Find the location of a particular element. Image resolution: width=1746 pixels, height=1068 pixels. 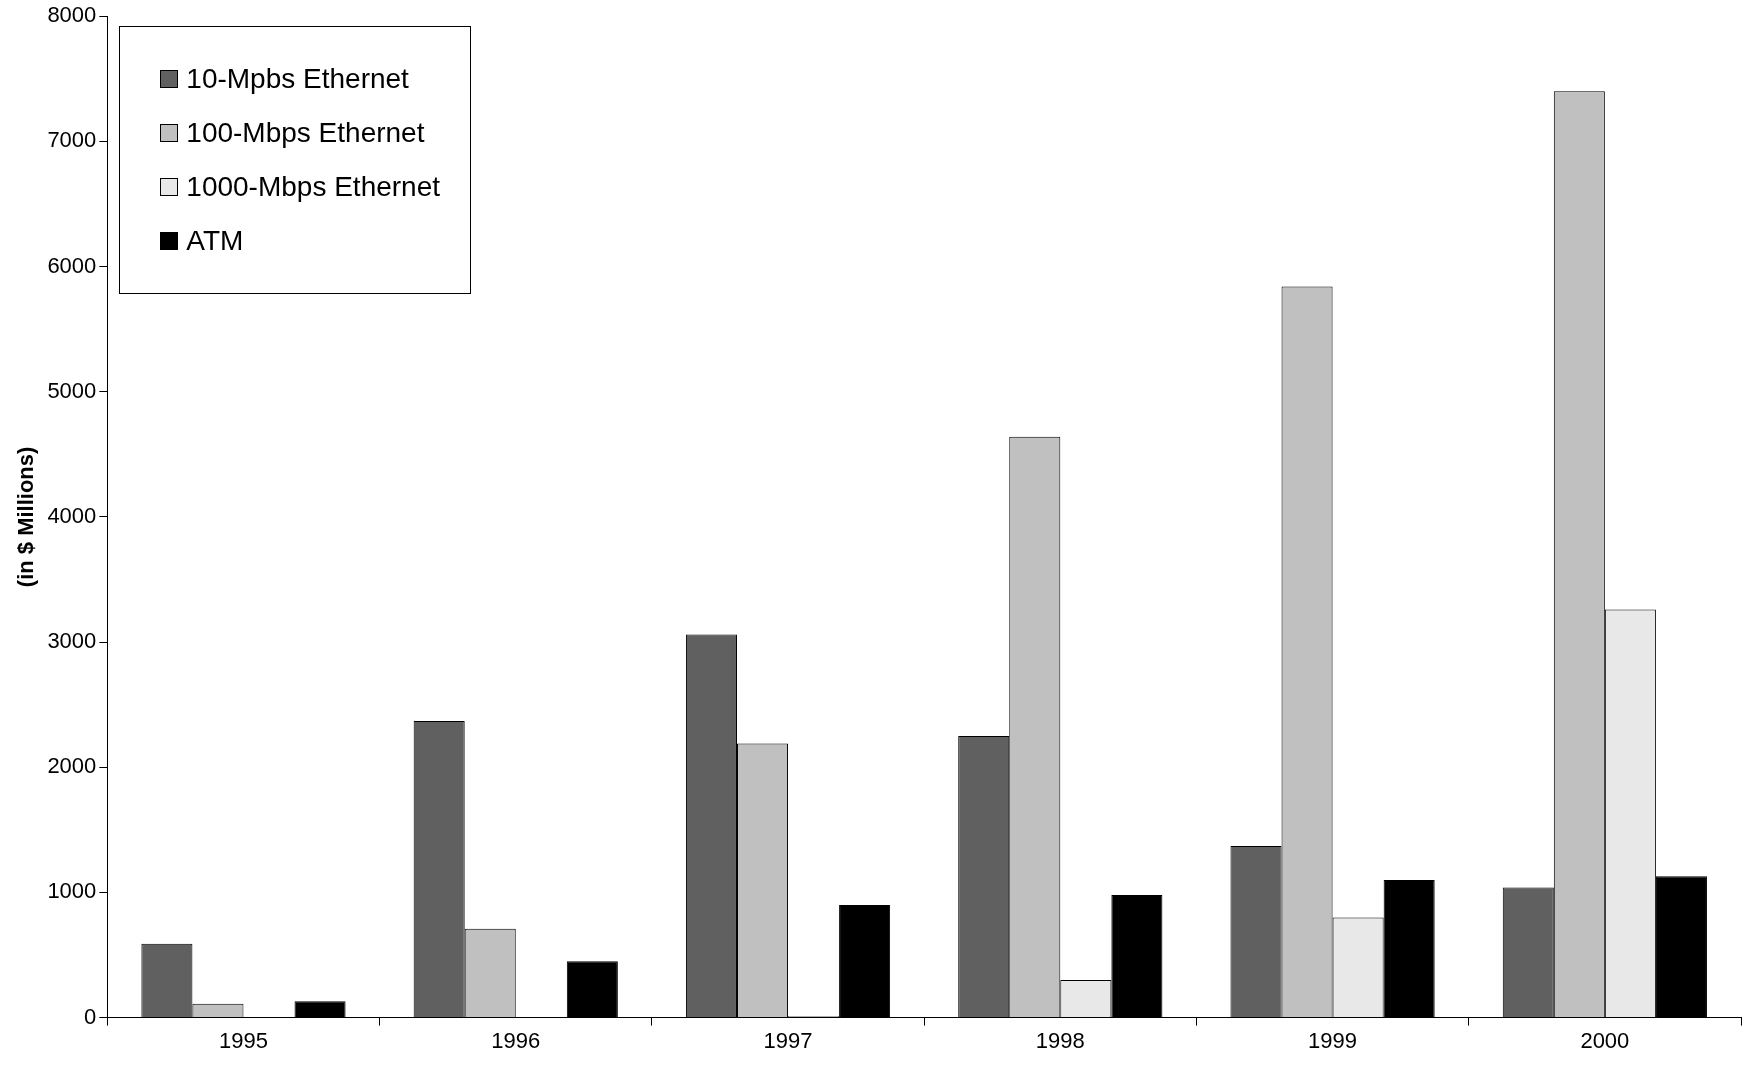

x-tick-label: 2000 is located at coordinates (1605, 1040).